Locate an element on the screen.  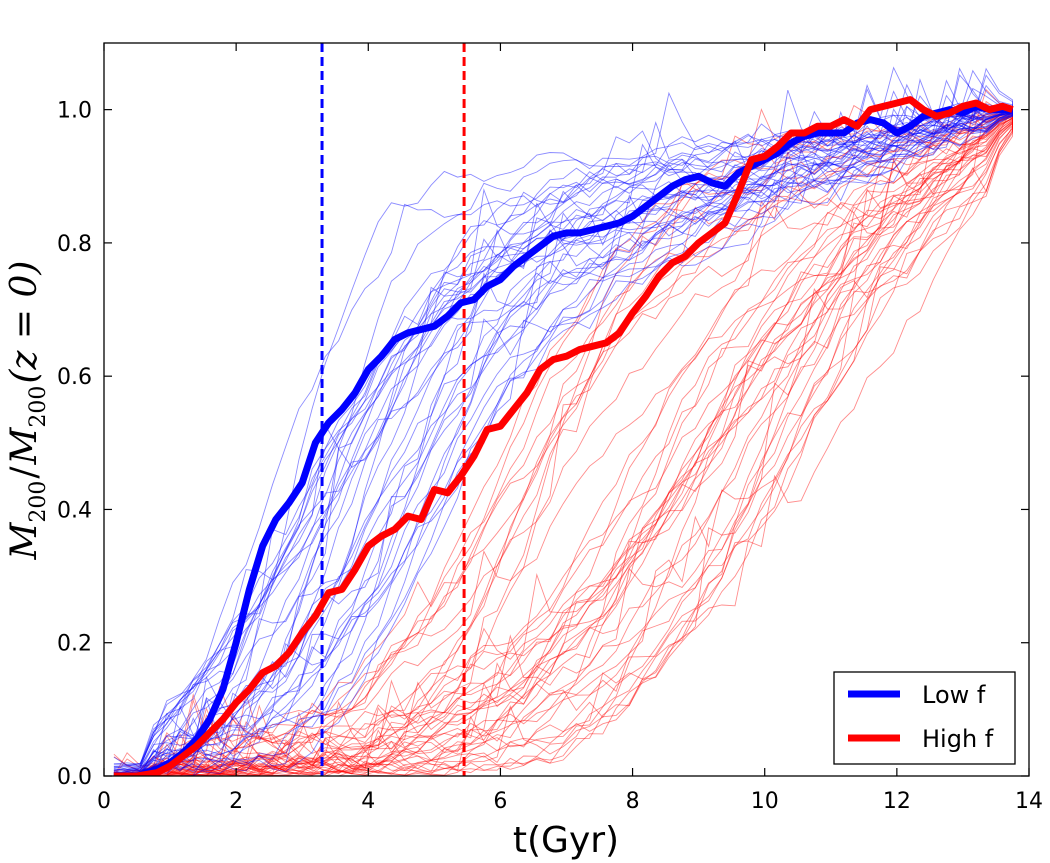
x-tick-label-5: 10 is located at coordinates (765, 801).